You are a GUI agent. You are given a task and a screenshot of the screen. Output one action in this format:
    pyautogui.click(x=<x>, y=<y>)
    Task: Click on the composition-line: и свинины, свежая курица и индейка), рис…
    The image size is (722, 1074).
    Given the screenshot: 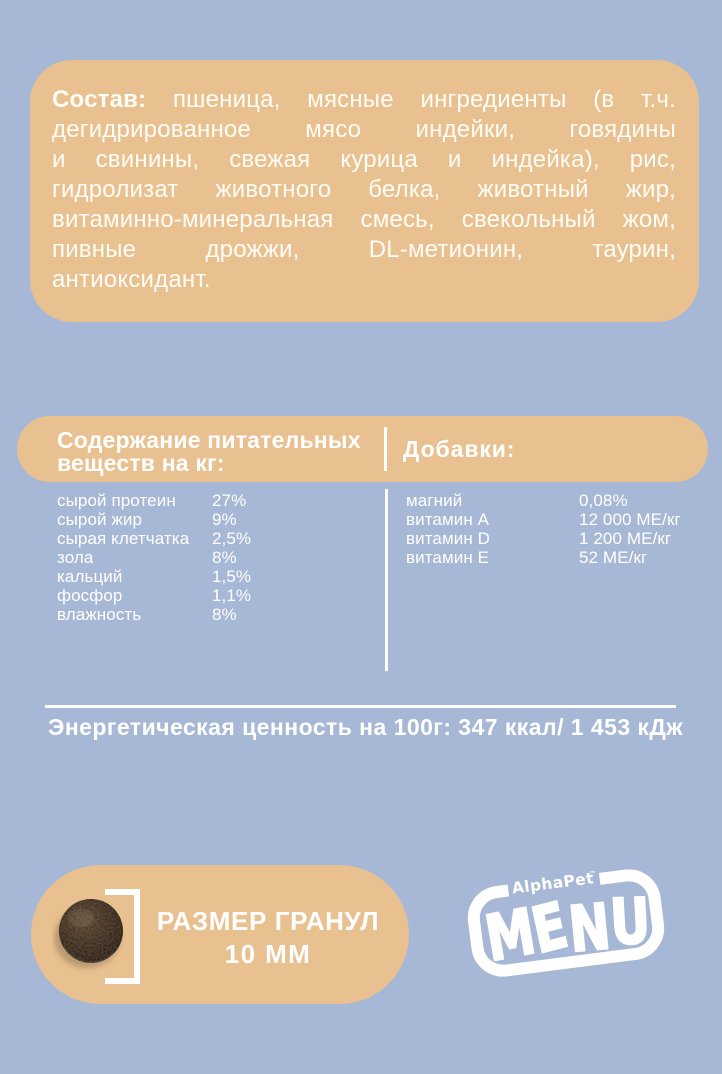 What is the action you would take?
    pyautogui.click(x=364, y=159)
    